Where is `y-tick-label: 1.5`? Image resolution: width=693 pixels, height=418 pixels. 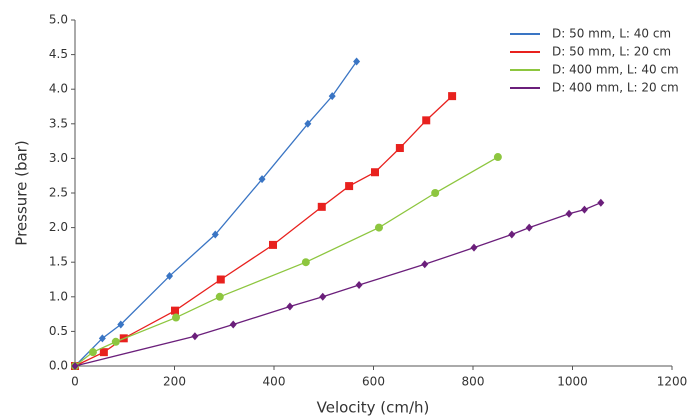
y-tick-label: 1.5 is located at coordinates (58, 262).